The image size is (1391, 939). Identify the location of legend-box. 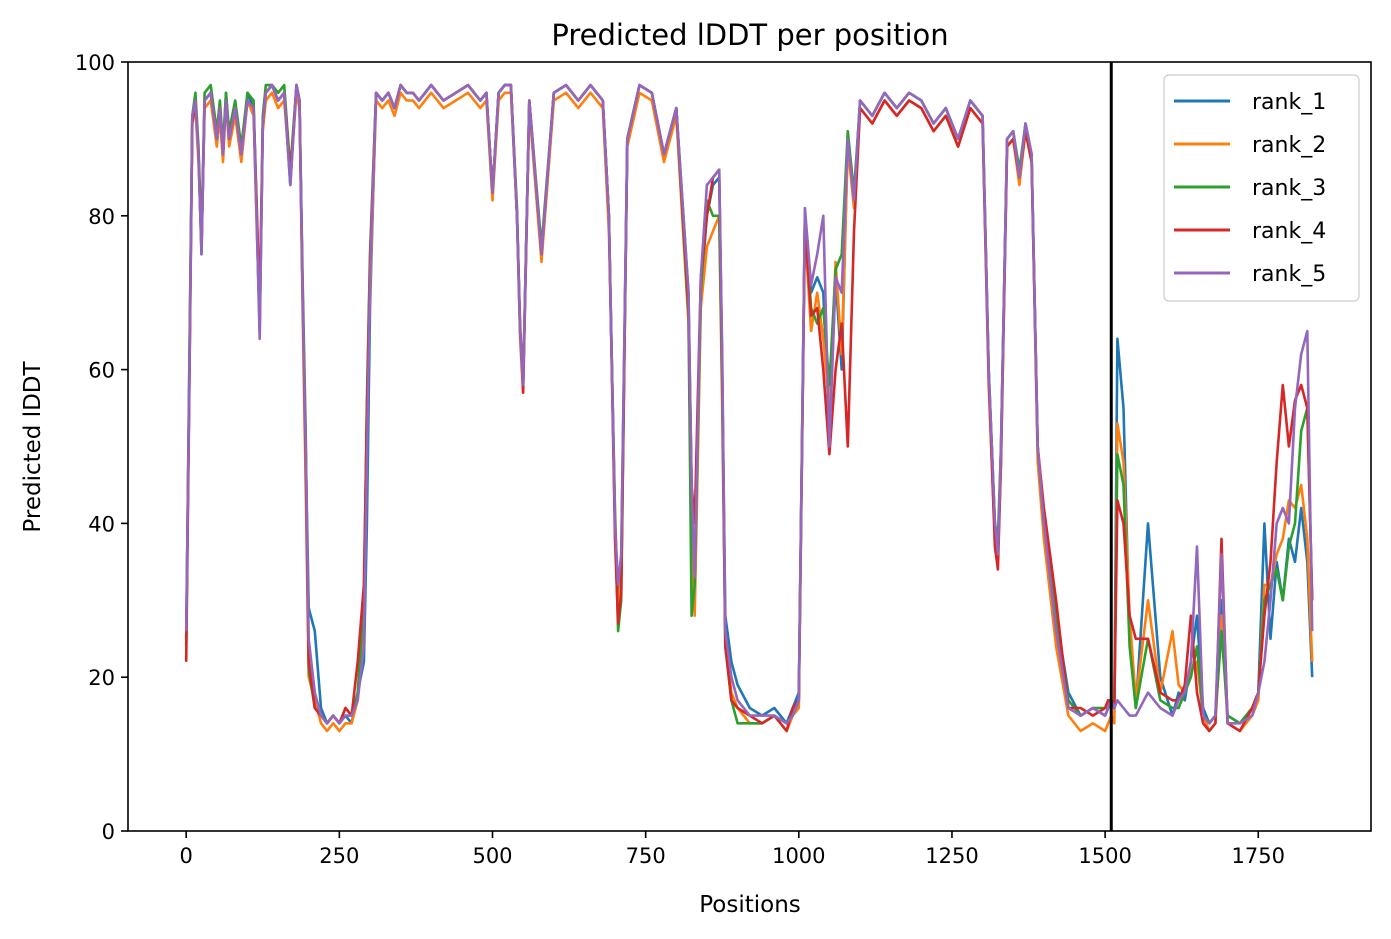
(1261, 188).